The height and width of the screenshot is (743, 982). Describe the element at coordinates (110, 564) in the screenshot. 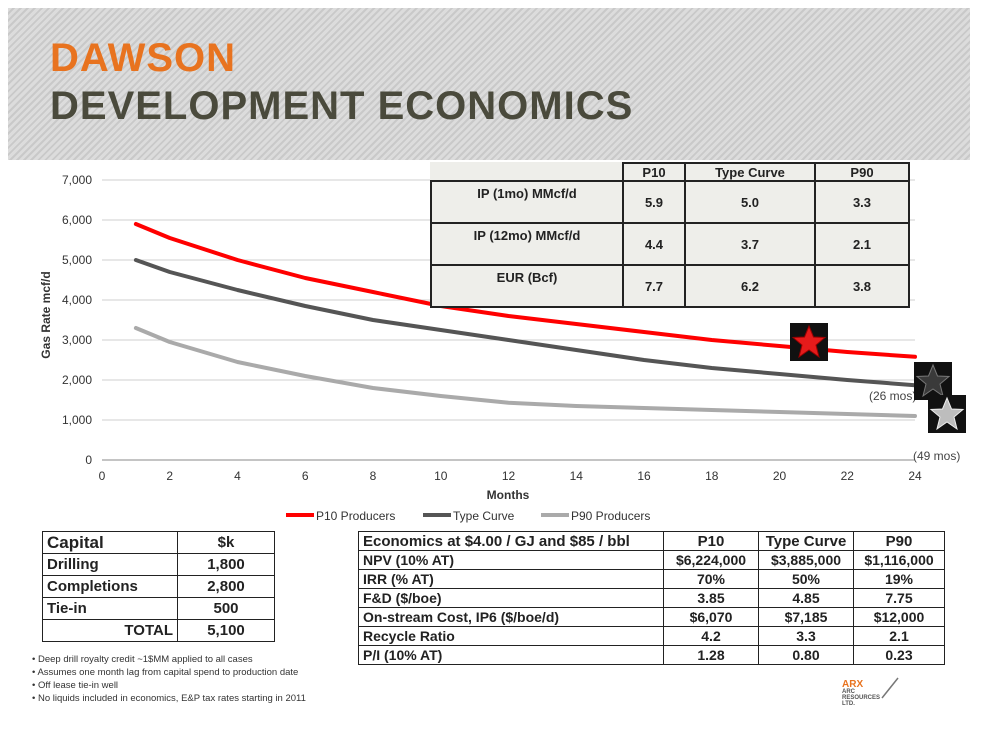

I see `capital-item: Drilling` at that location.